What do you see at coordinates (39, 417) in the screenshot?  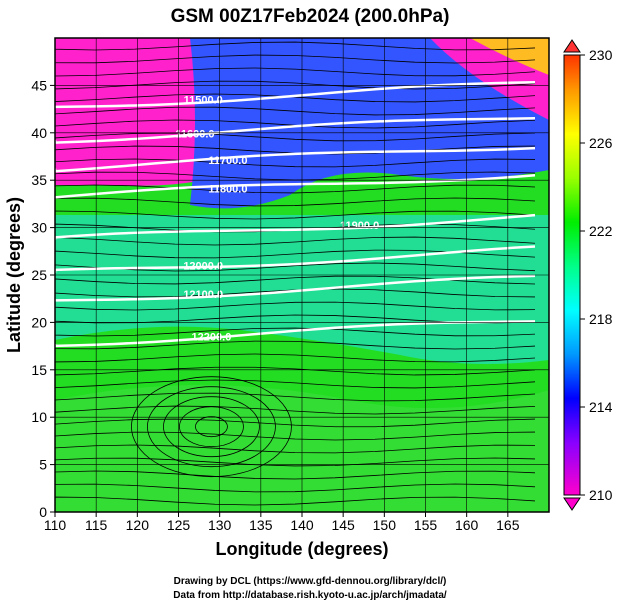 I see `y-tick-label: 10` at bounding box center [39, 417].